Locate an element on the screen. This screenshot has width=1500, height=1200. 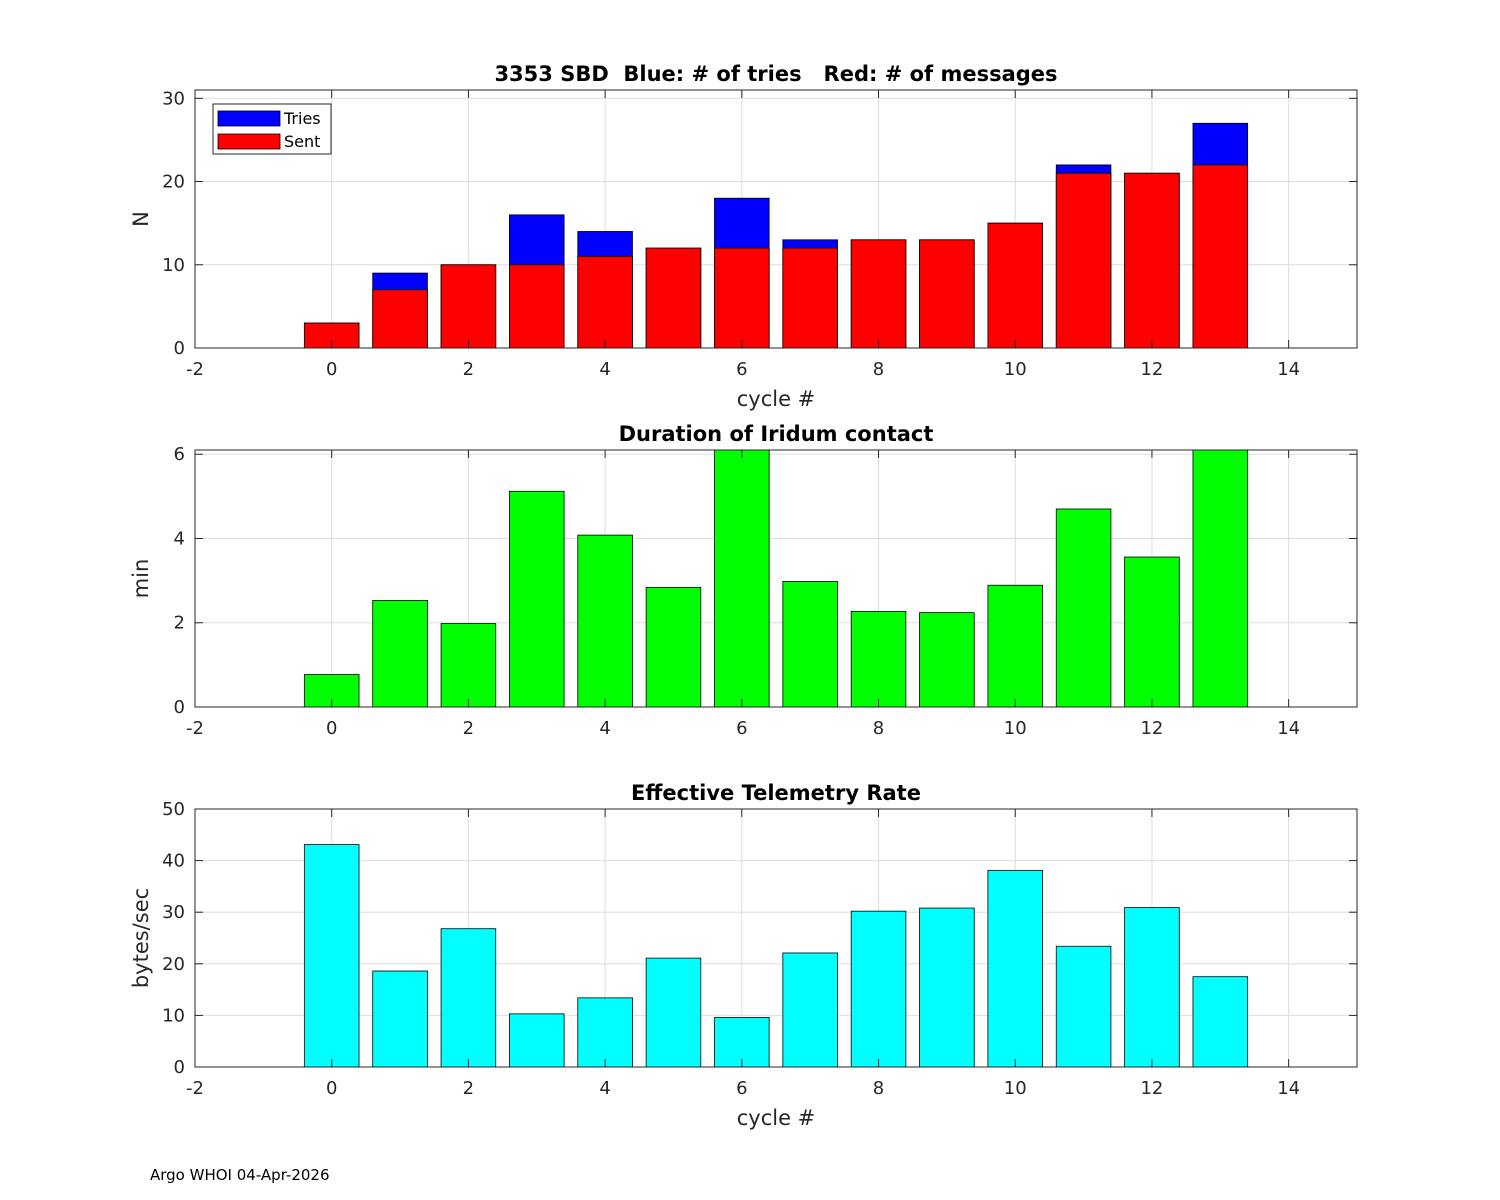
y-tick-label: 10 is located at coordinates (173, 1015).